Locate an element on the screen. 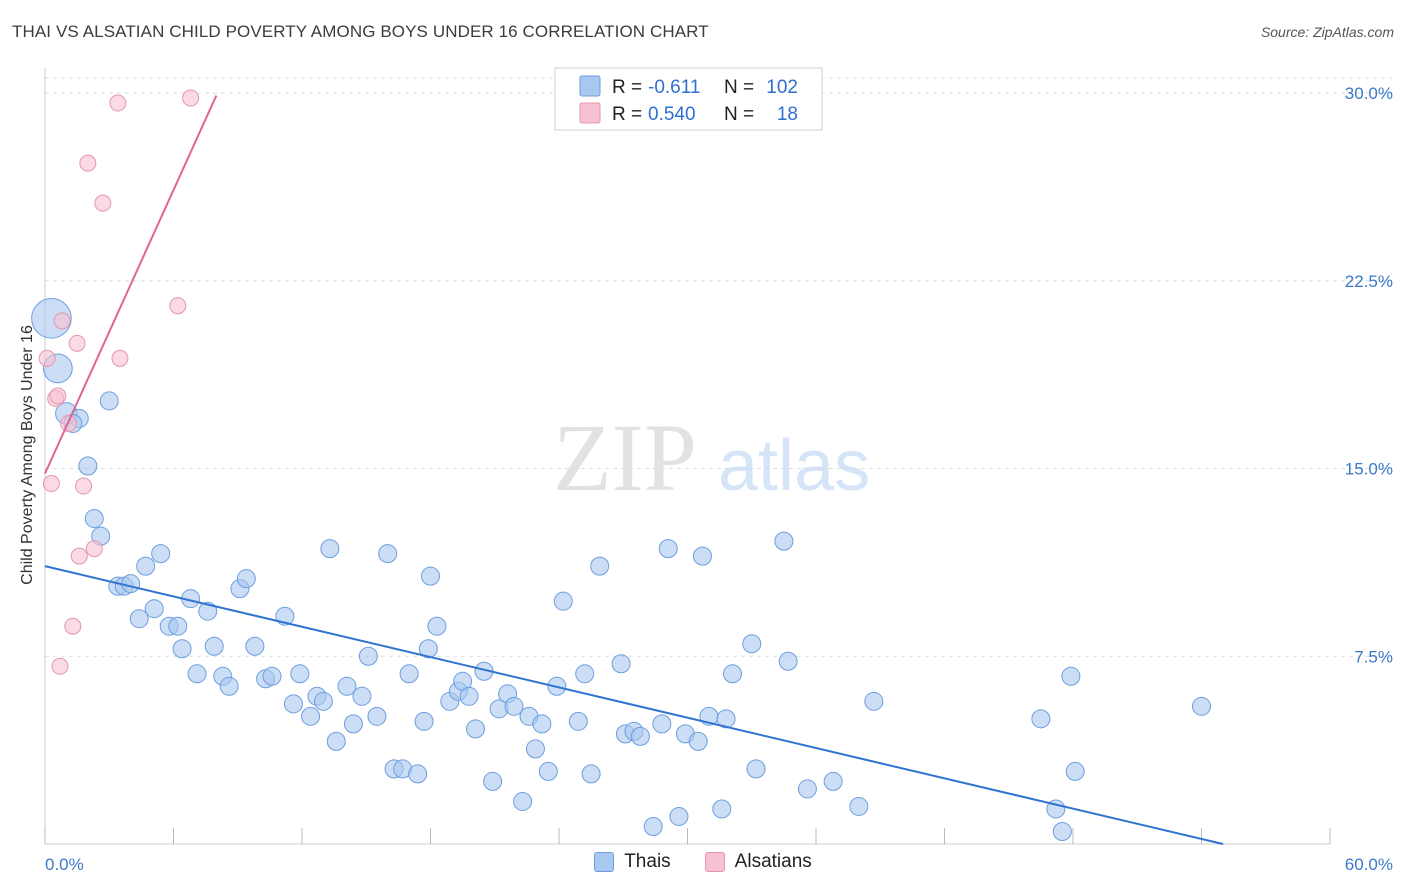  watermark-zip: ZIP is located at coordinates (625, 457).